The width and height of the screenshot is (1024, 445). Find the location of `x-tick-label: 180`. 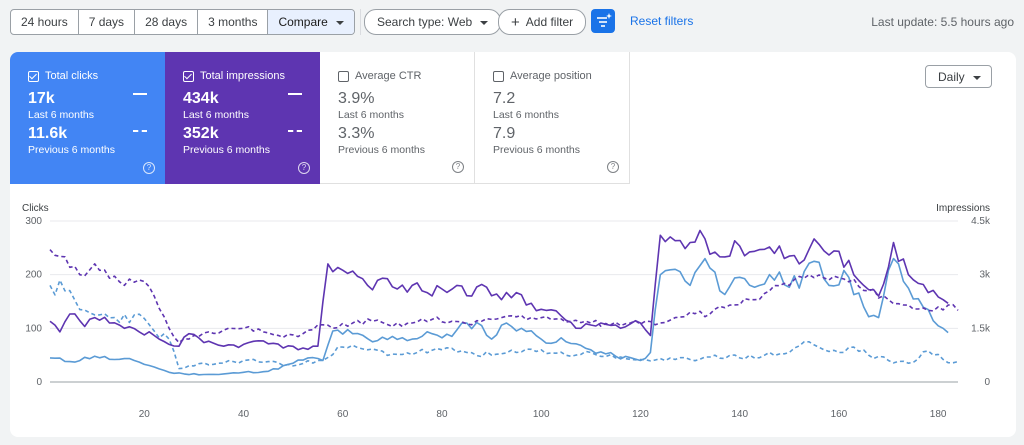

x-tick-label: 180 is located at coordinates (938, 414).